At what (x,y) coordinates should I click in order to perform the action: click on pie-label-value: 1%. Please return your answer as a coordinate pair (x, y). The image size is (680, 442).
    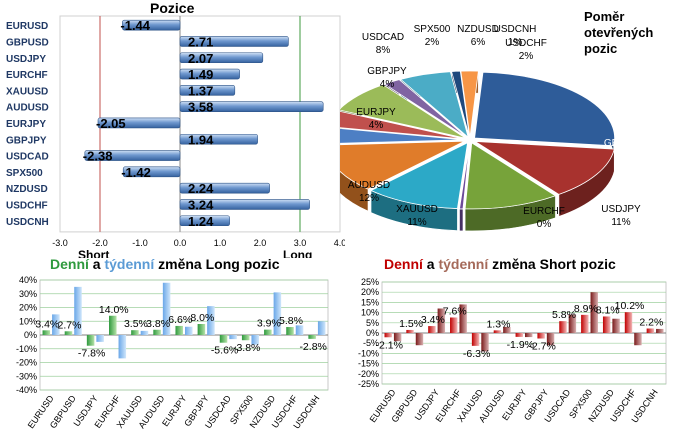
    Looking at the image, I should click on (515, 42).